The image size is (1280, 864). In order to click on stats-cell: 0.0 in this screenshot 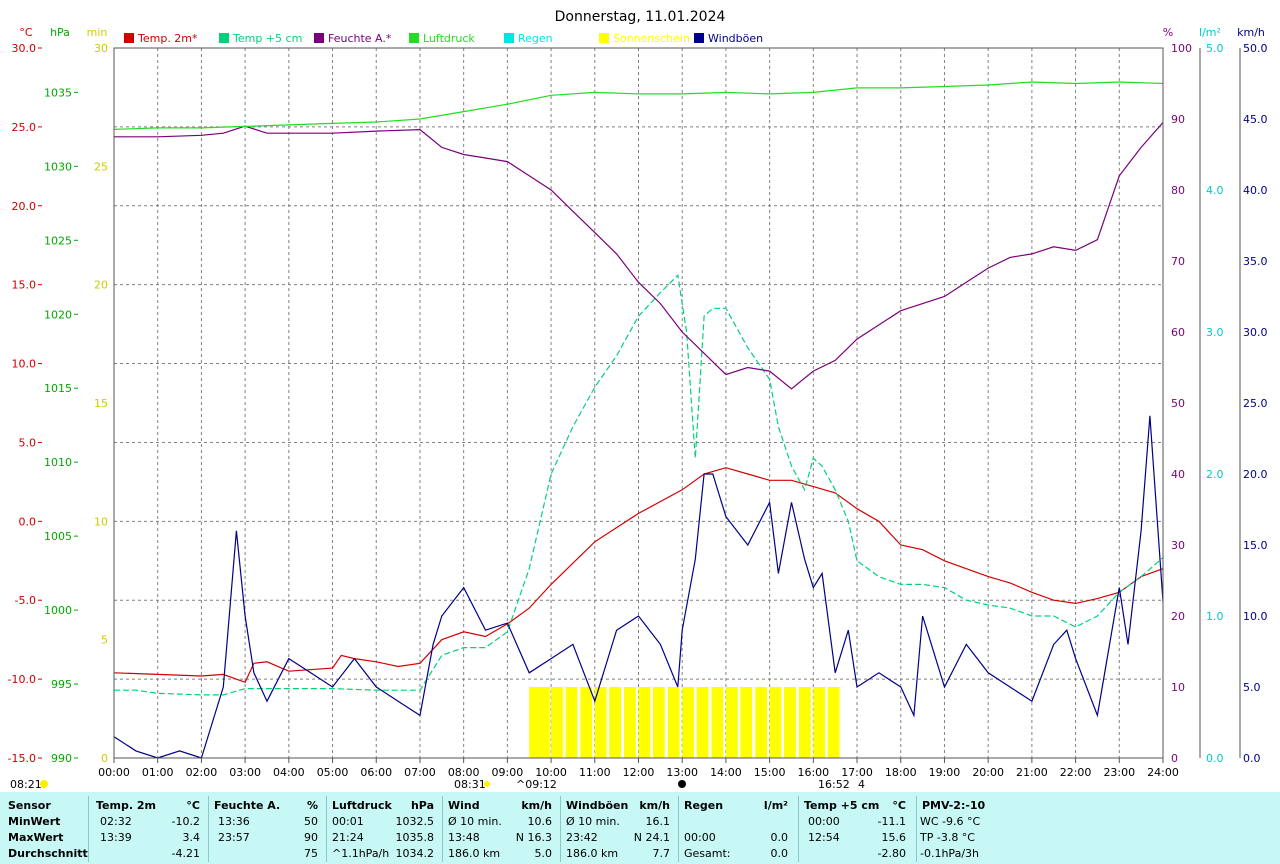, I will do `click(779, 837)`.